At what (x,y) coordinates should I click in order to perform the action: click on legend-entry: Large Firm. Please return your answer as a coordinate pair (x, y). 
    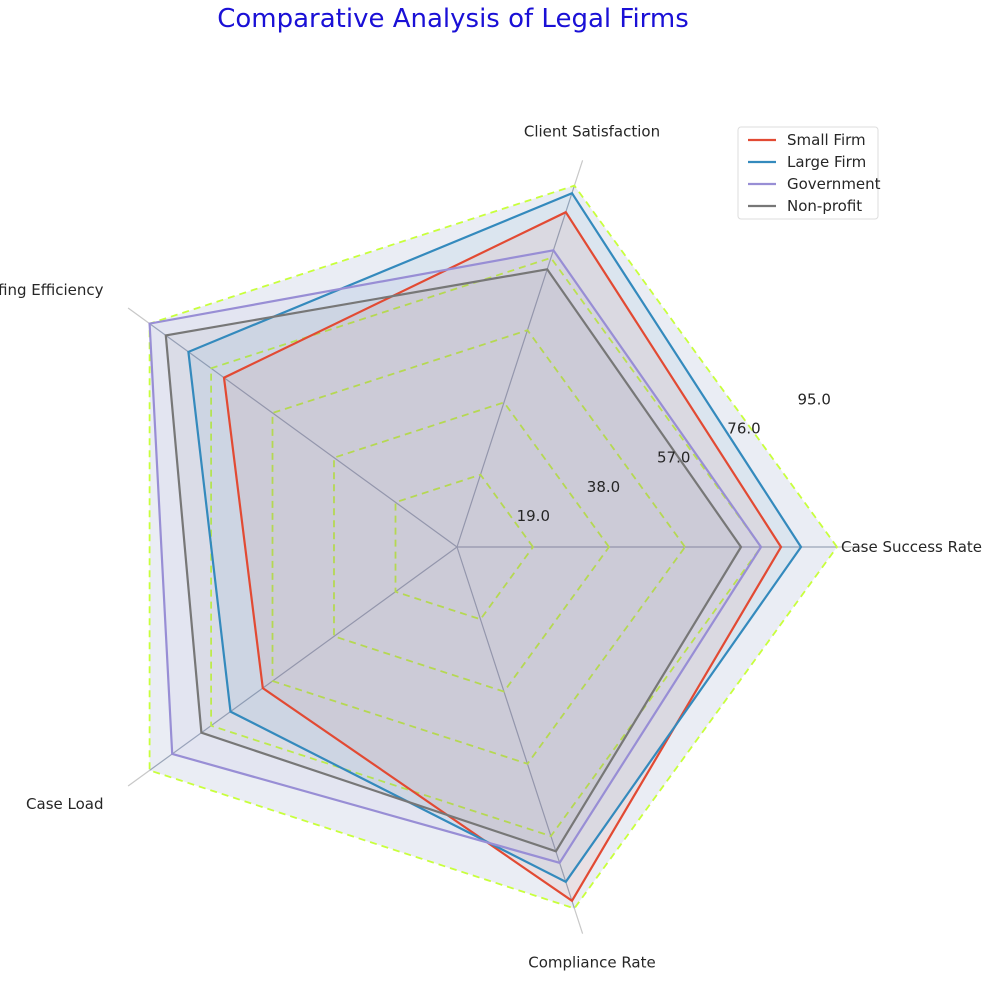
    Looking at the image, I should click on (826, 162).